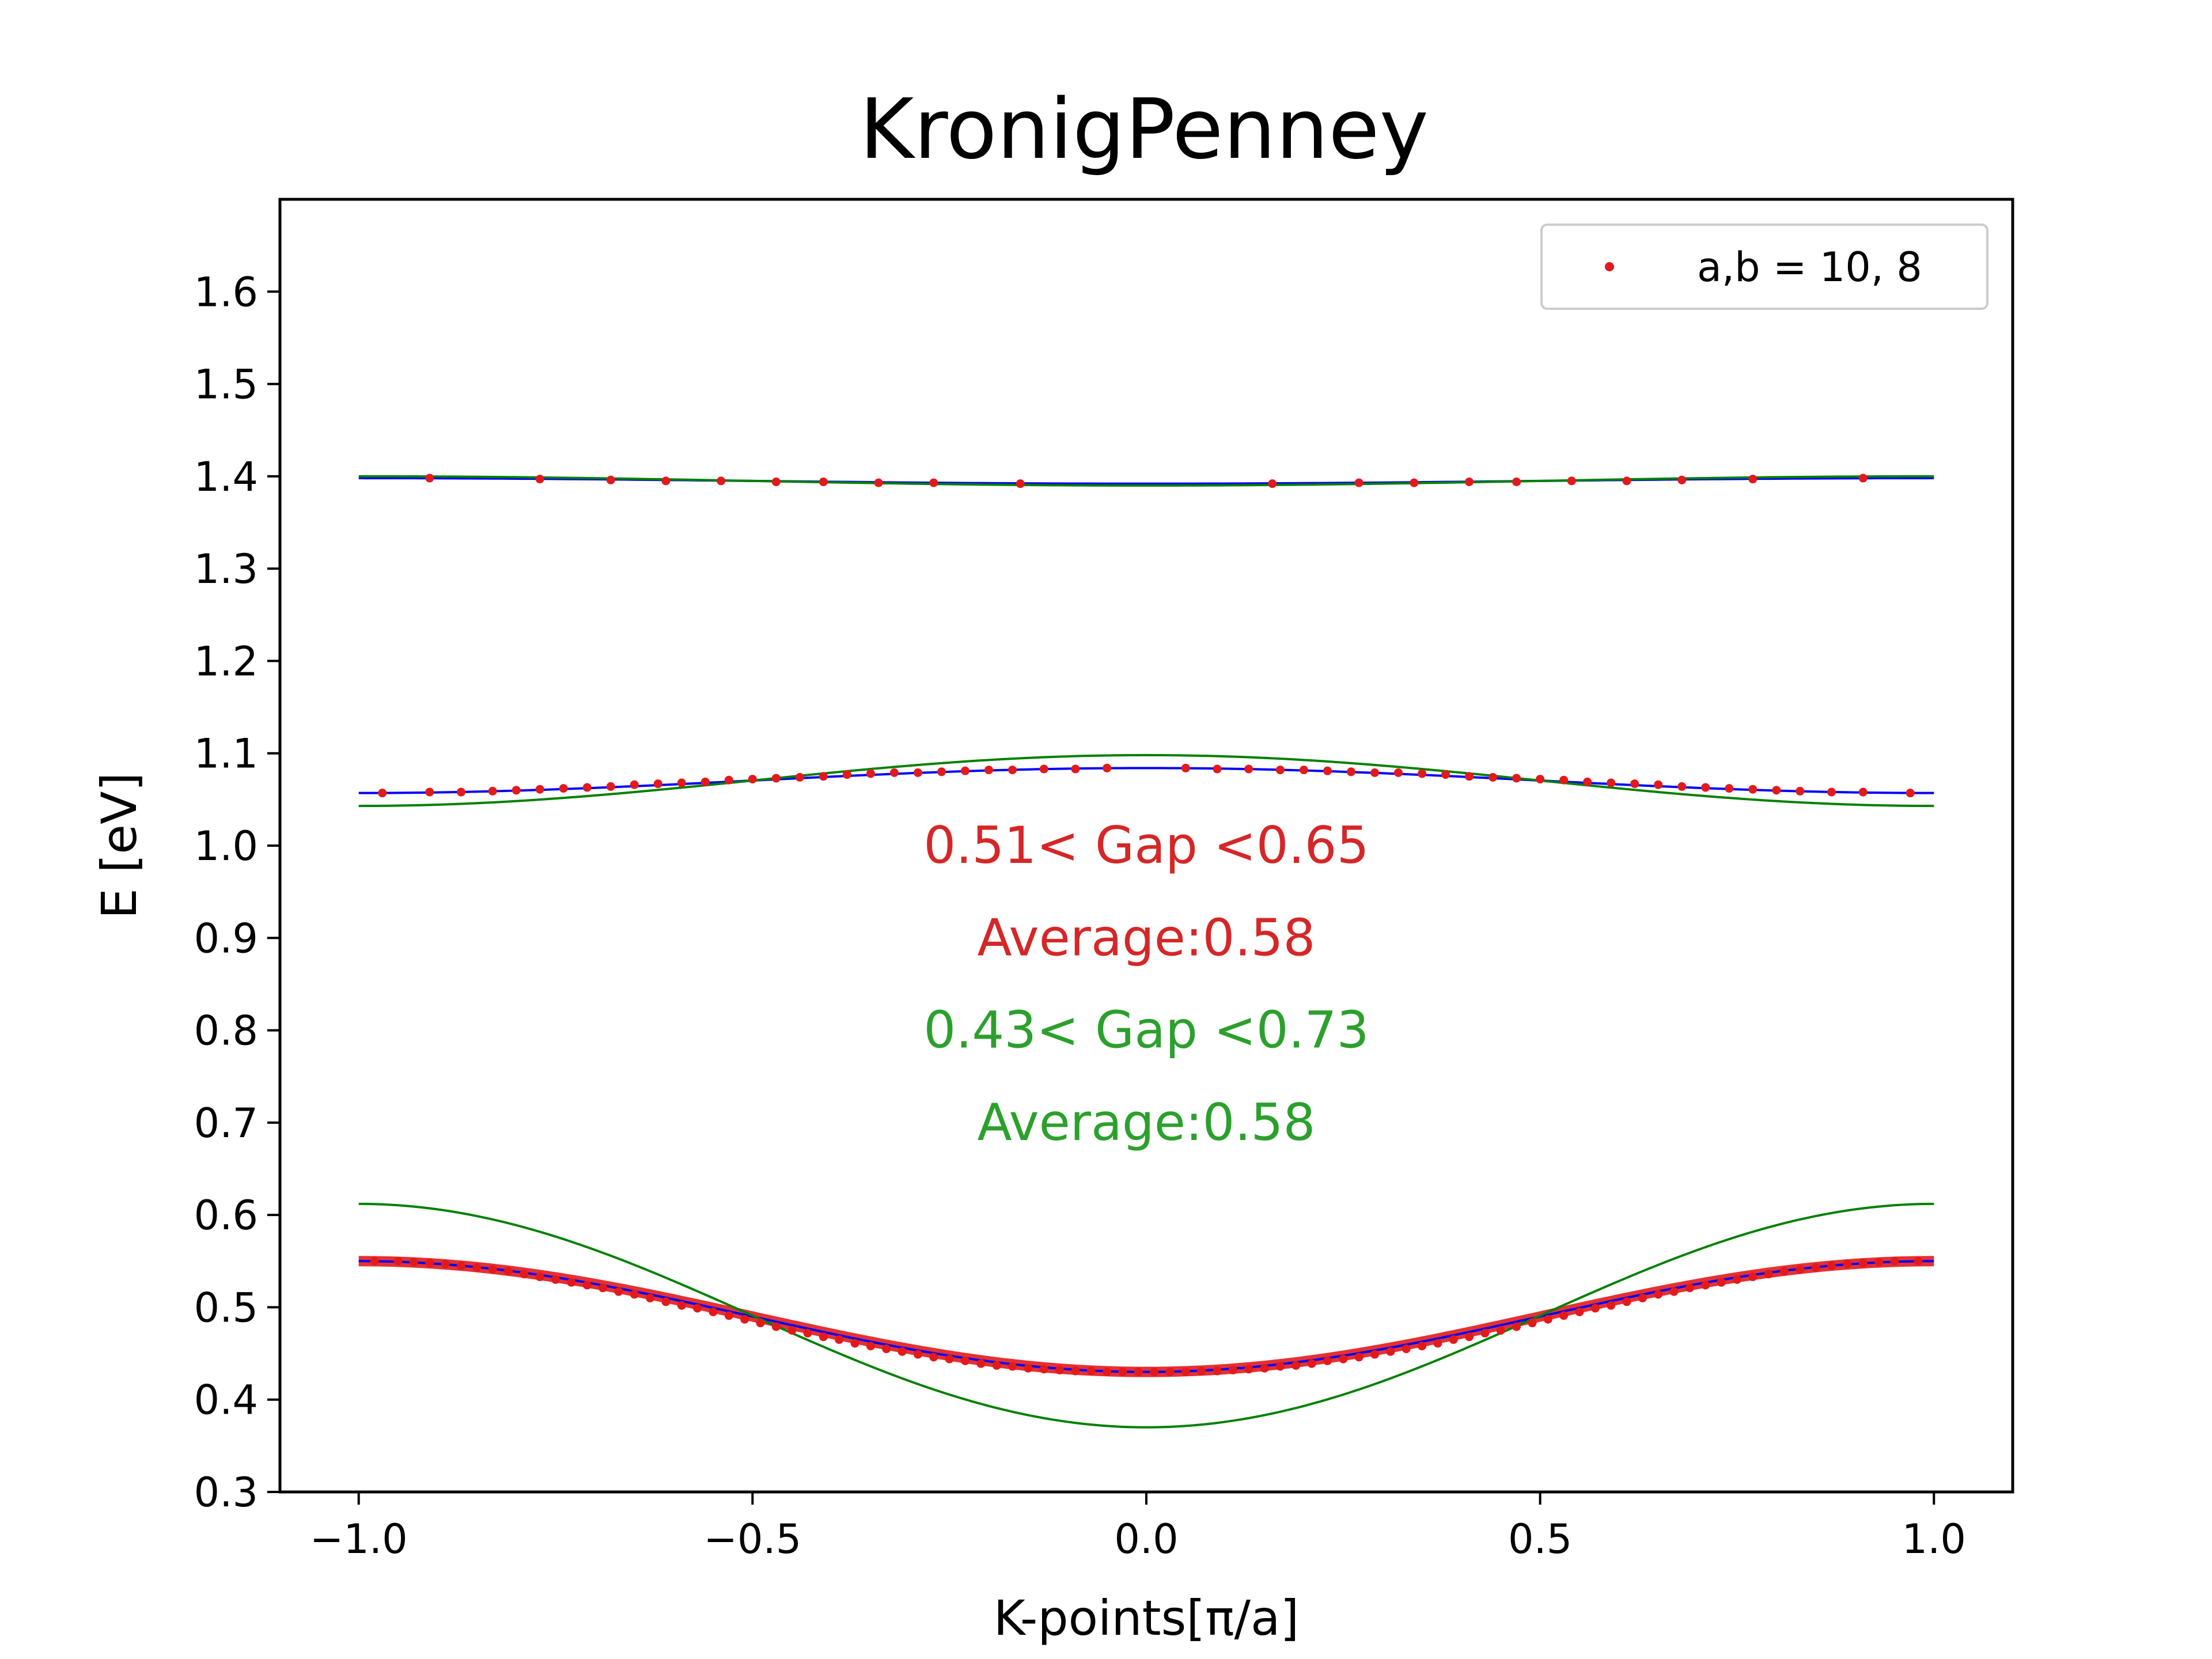  I want to click on y-tick-label-1: 0.4, so click(226, 1400).